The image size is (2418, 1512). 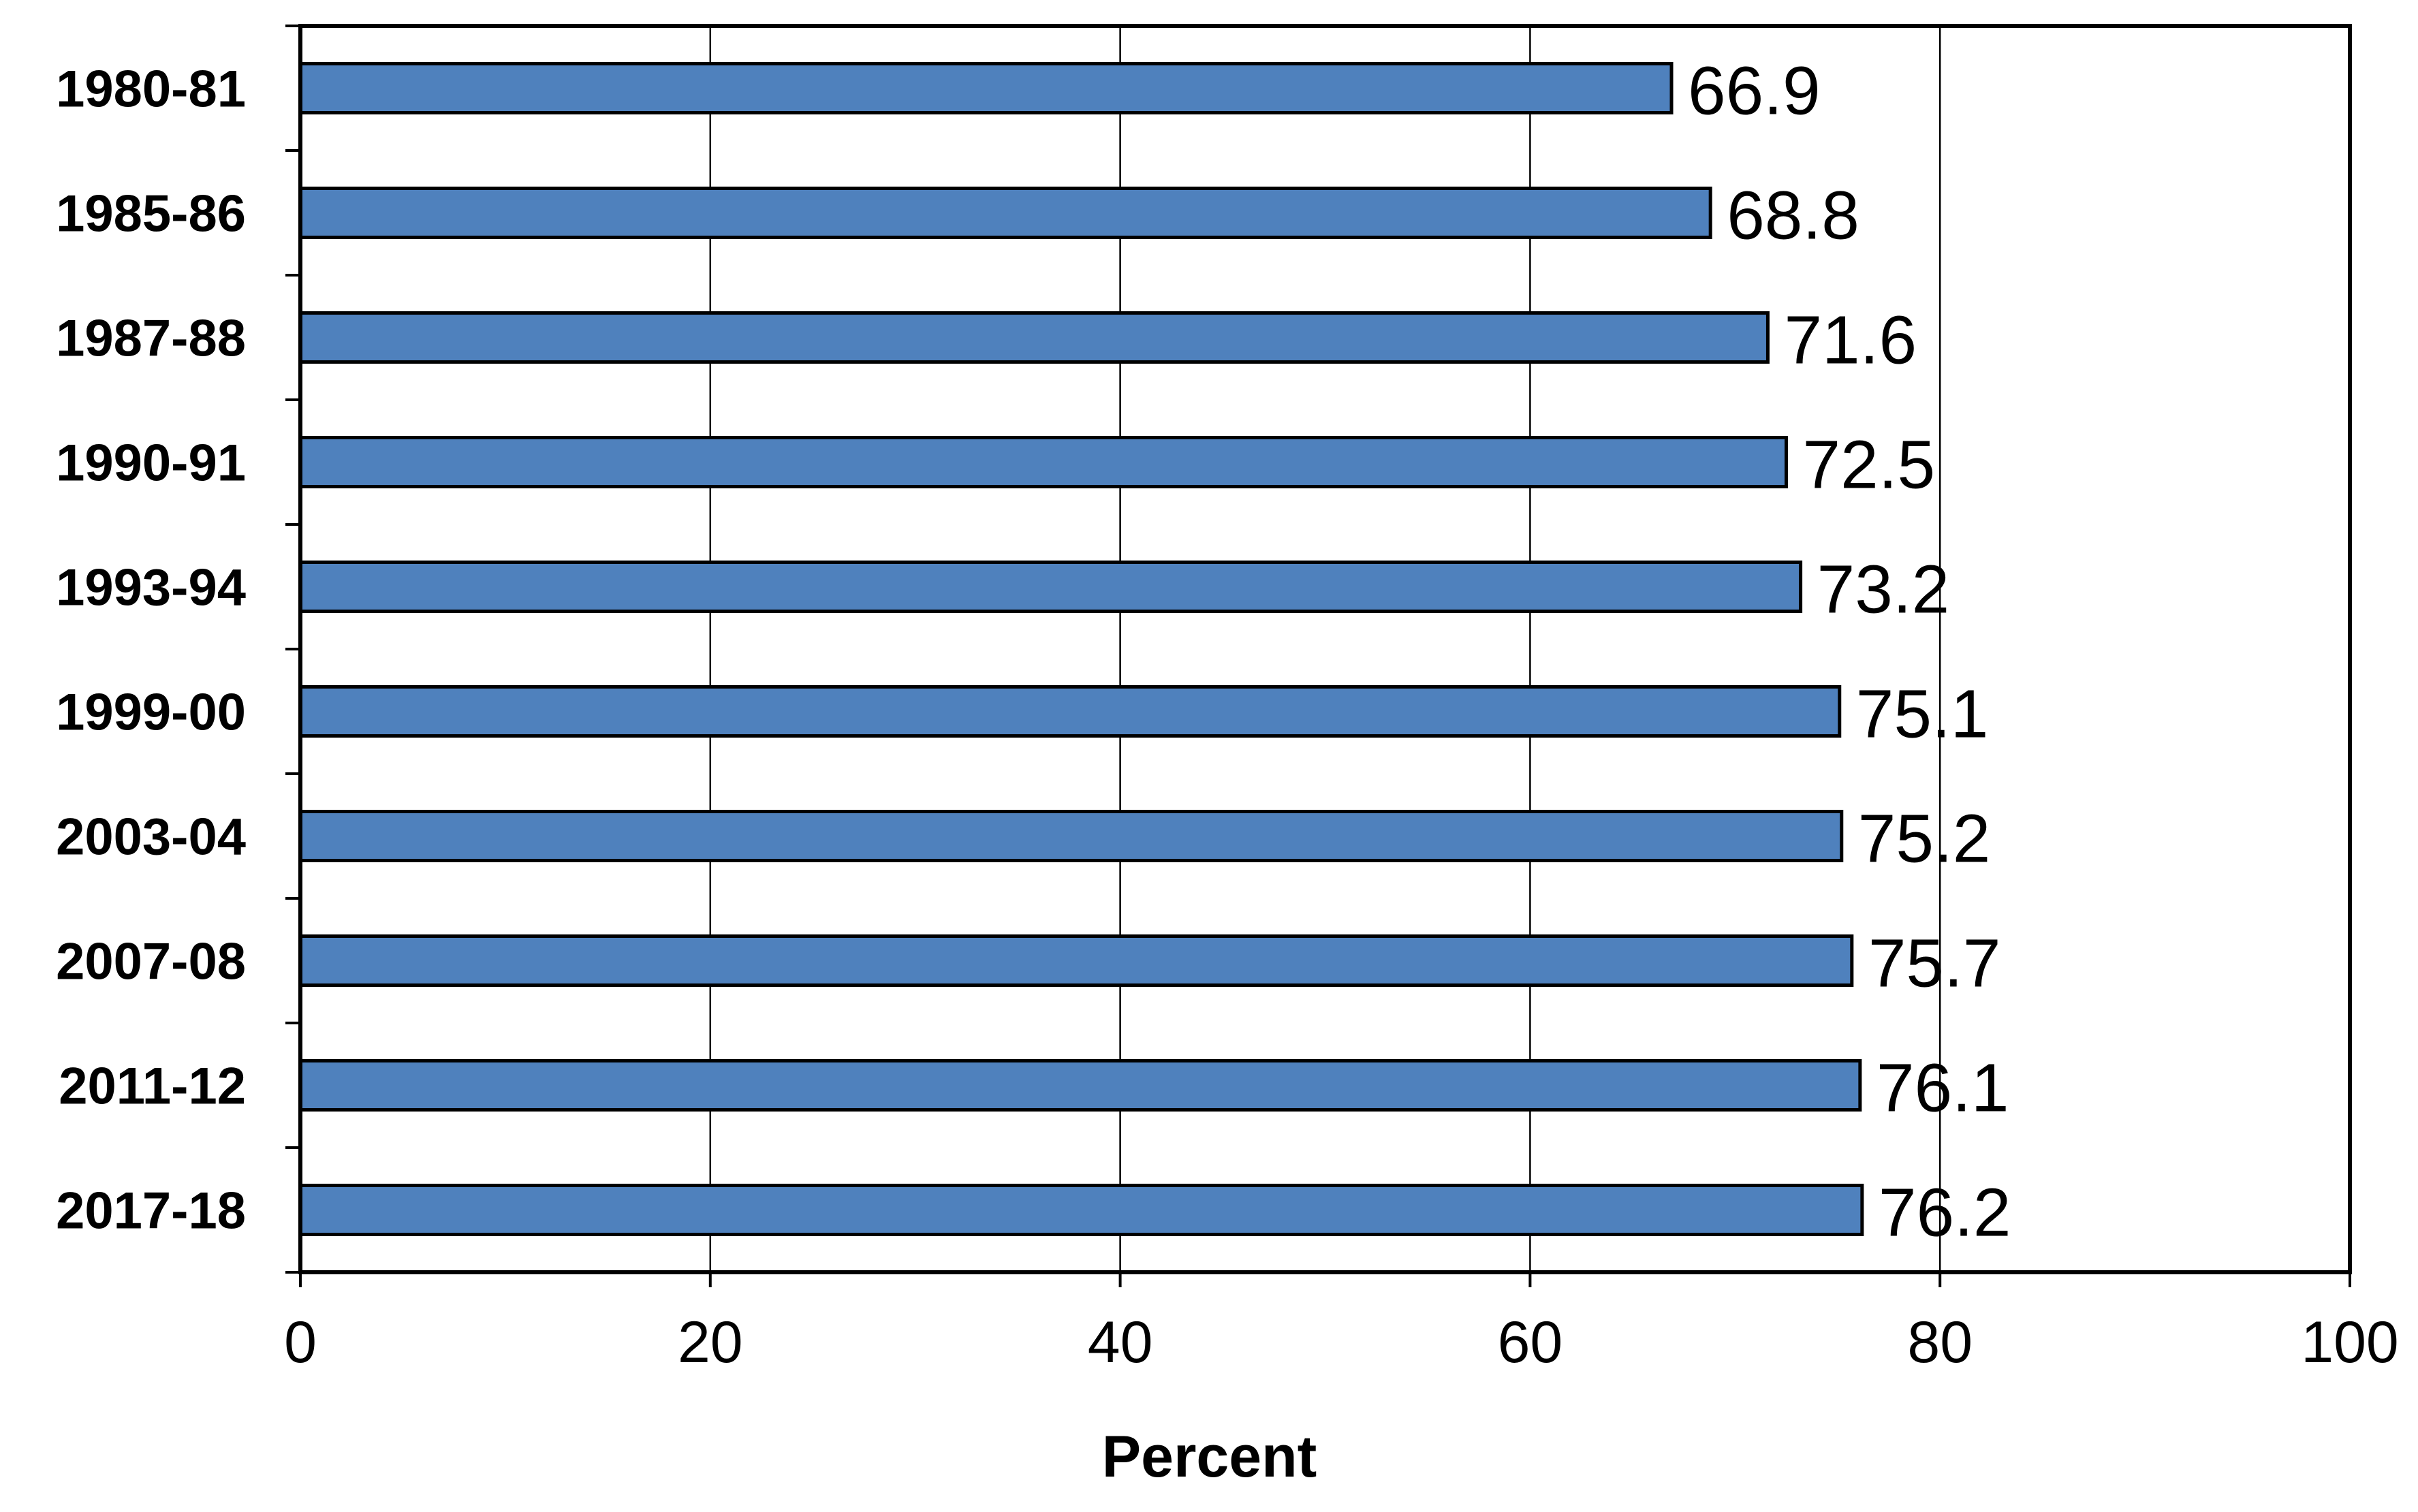 What do you see at coordinates (710, 1342) in the screenshot?
I see `x-tick-label: 20` at bounding box center [710, 1342].